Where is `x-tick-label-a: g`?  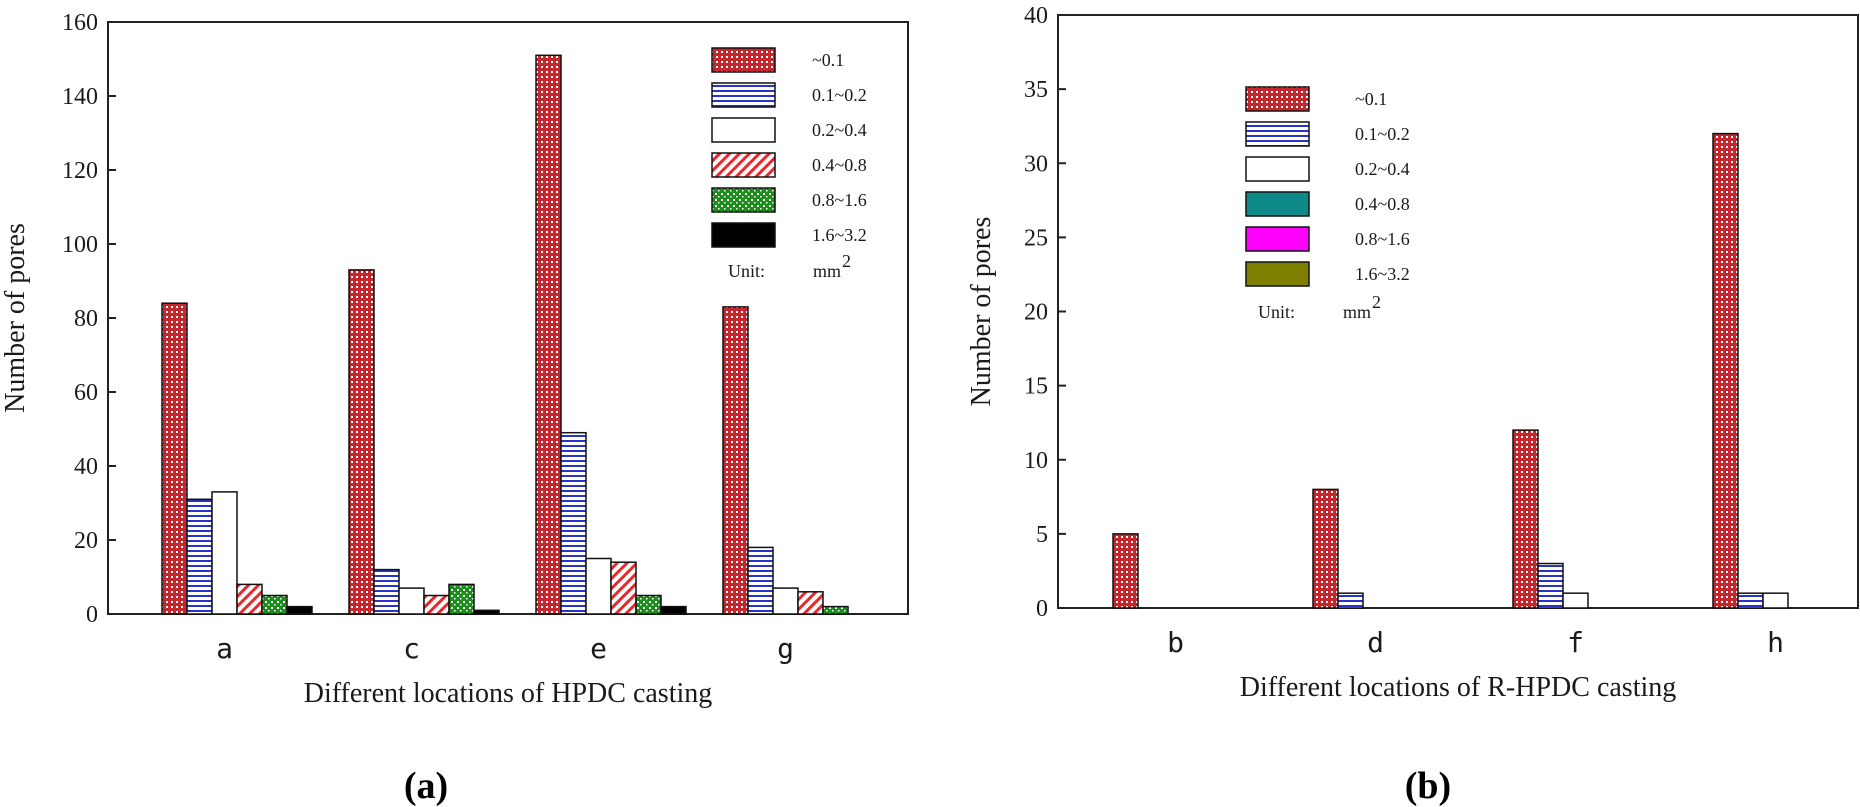 x-tick-label-a: g is located at coordinates (785, 648).